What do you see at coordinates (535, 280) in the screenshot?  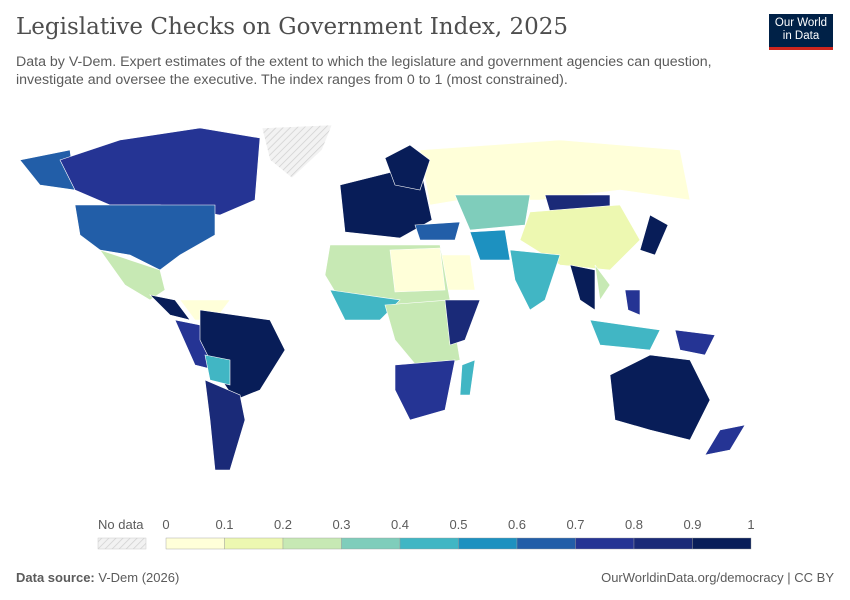 I see `country-india` at bounding box center [535, 280].